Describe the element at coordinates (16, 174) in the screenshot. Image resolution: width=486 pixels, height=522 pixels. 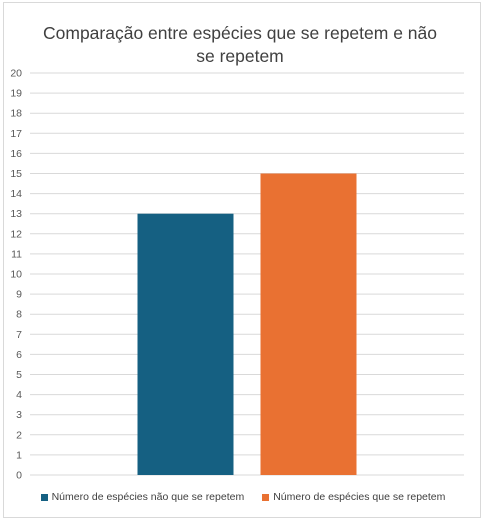
I see `y-tick-label: 15` at that location.